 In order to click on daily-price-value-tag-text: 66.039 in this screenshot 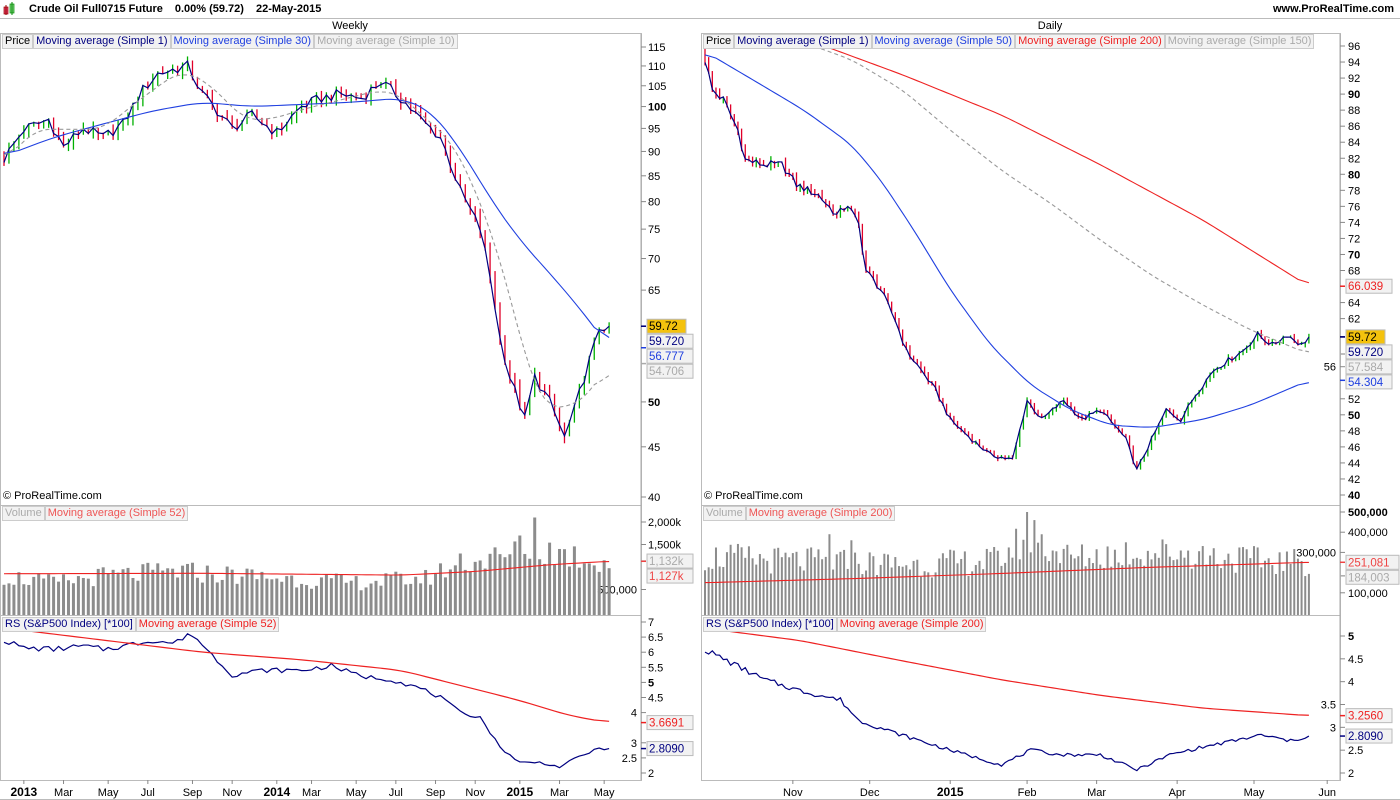, I will do `click(1365, 287)`.